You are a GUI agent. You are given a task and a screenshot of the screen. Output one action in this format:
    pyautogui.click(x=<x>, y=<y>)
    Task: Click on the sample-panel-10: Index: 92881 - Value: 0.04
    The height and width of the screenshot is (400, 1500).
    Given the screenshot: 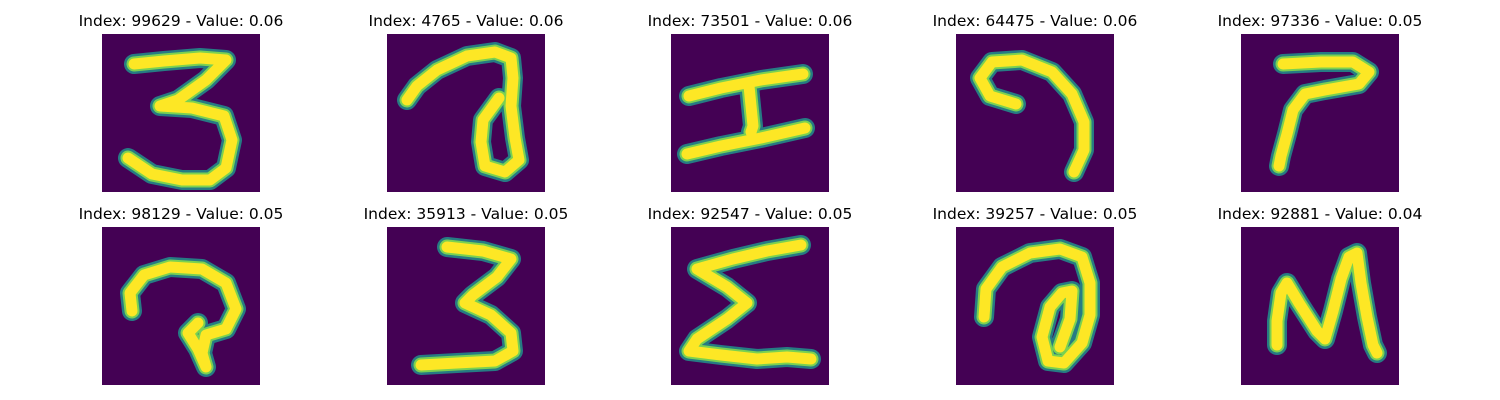 What is the action you would take?
    pyautogui.click(x=1320, y=298)
    